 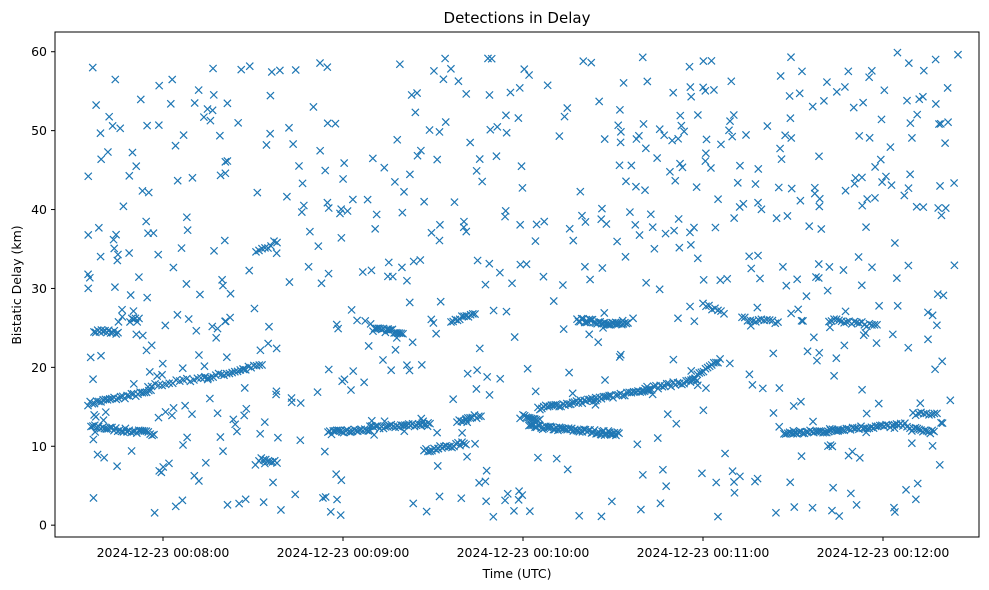 What do you see at coordinates (39, 51) in the screenshot?
I see `y-tick-label: 60` at bounding box center [39, 51].